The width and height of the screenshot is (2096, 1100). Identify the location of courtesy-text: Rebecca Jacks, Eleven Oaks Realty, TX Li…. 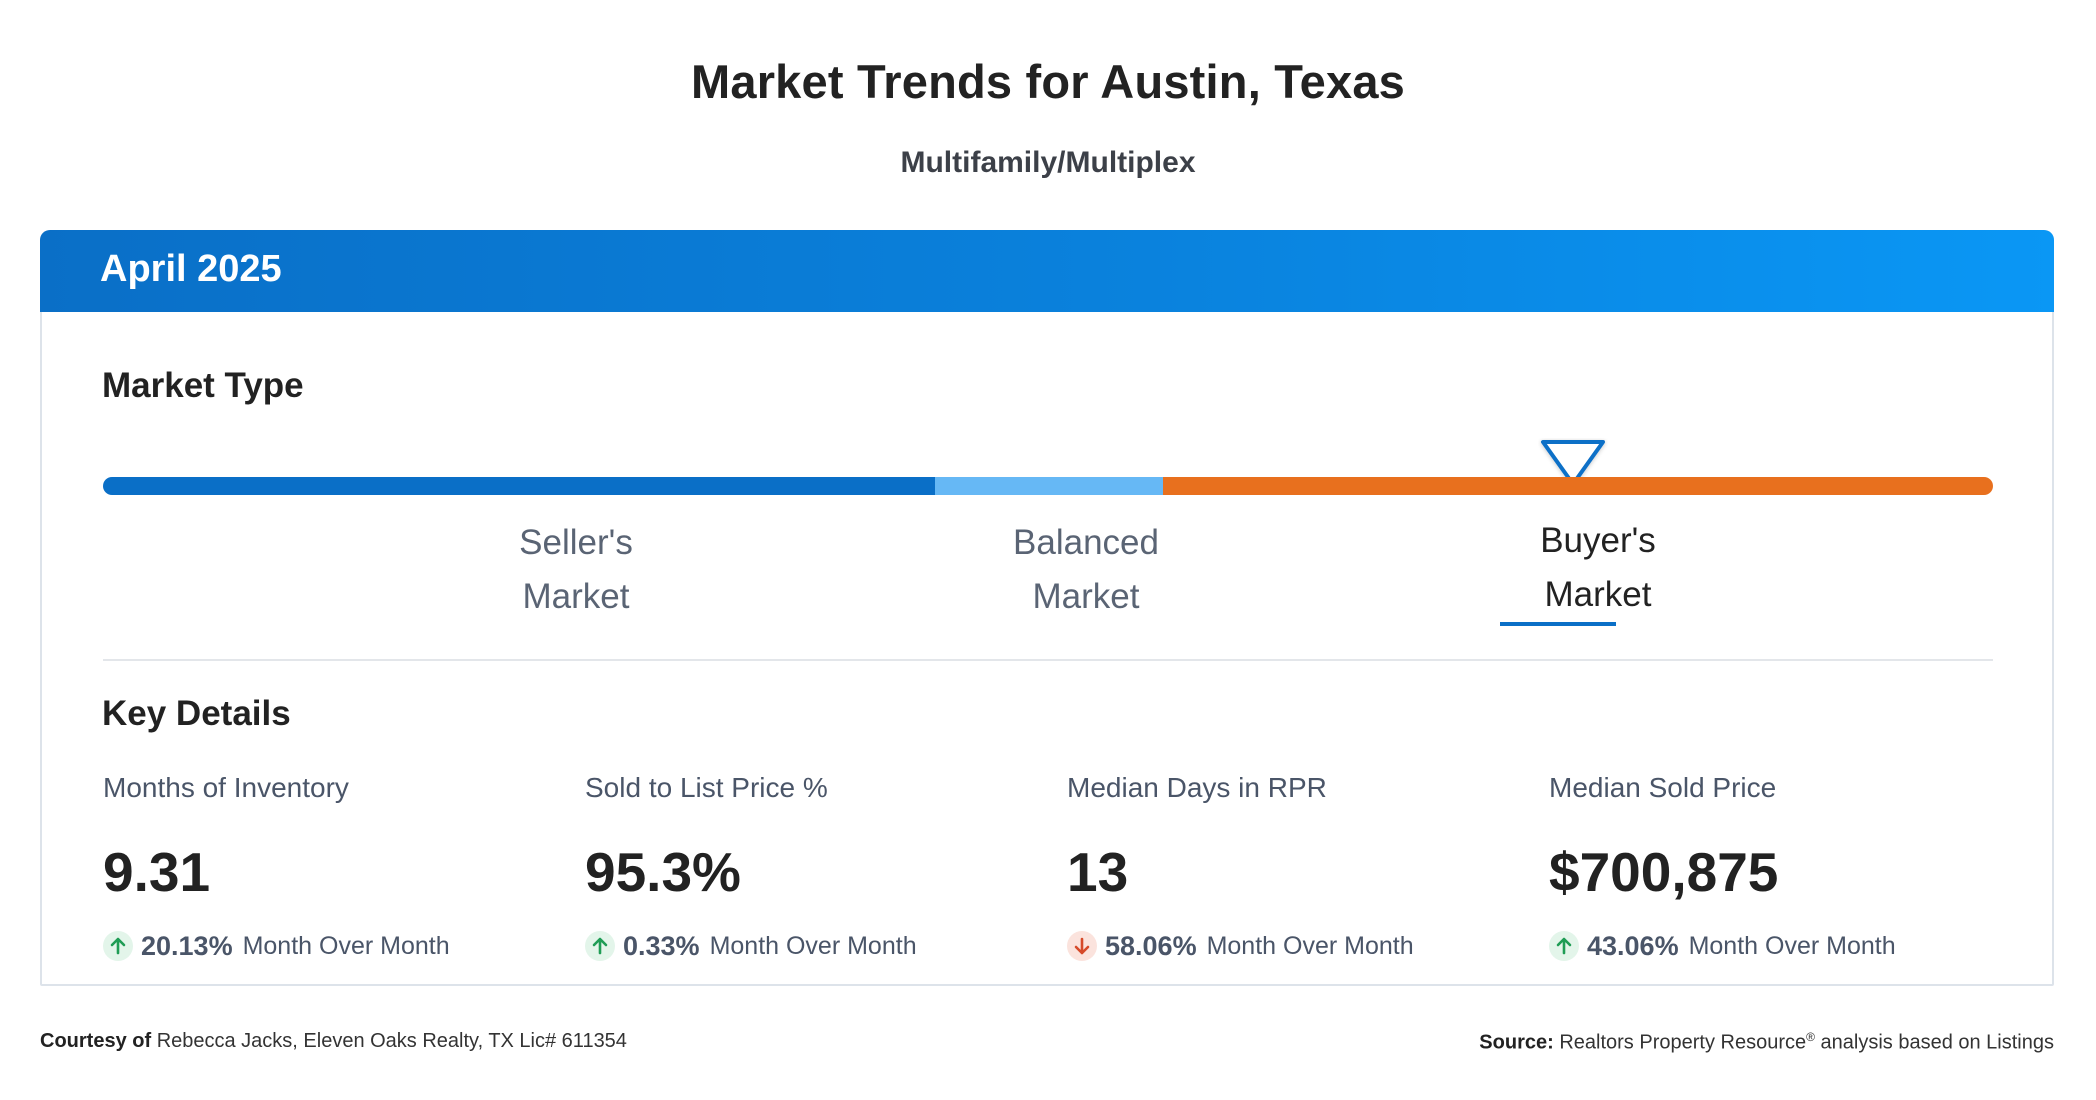
(391, 1041).